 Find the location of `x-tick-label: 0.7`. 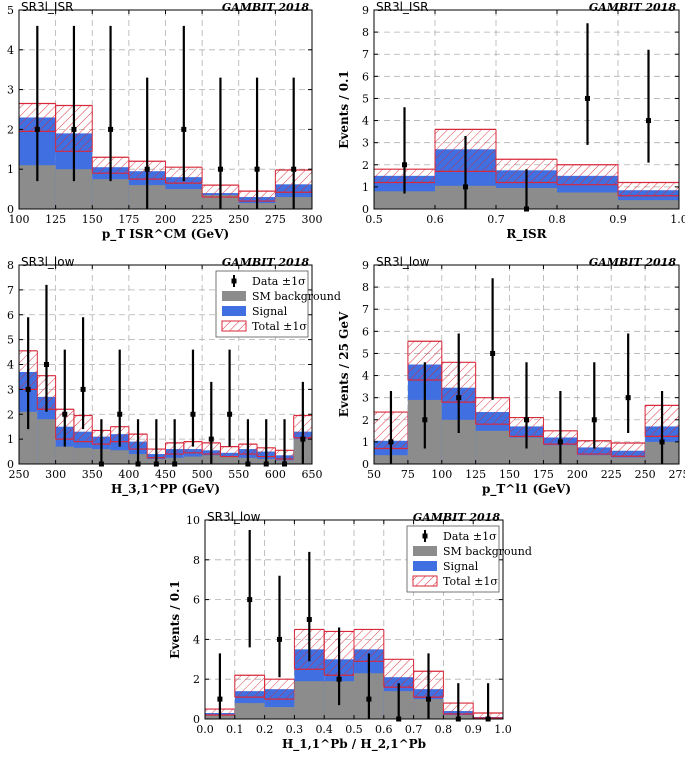

x-tick-label: 0.7 is located at coordinates (414, 729).